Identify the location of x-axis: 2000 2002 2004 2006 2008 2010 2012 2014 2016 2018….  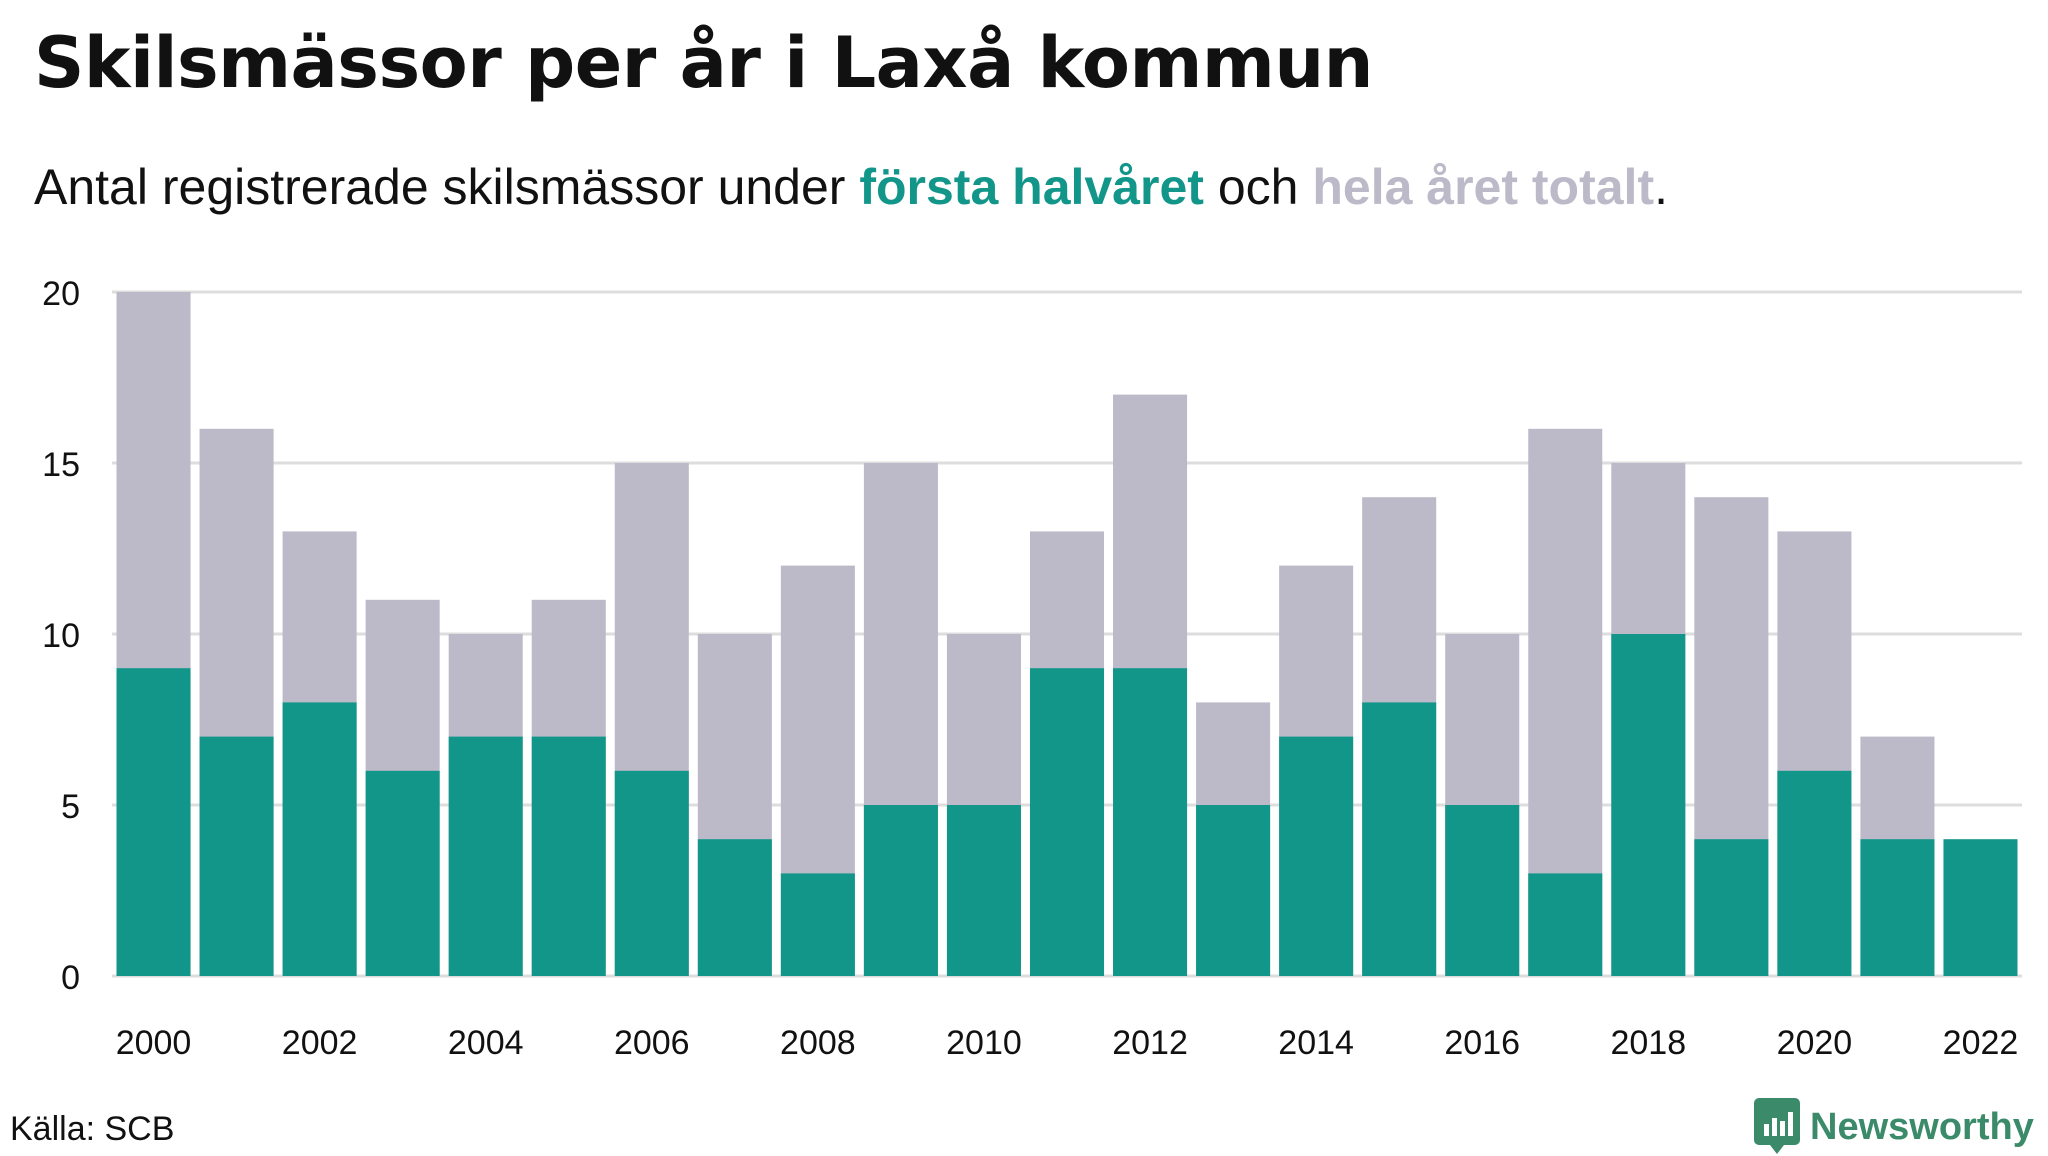
(1067, 1043).